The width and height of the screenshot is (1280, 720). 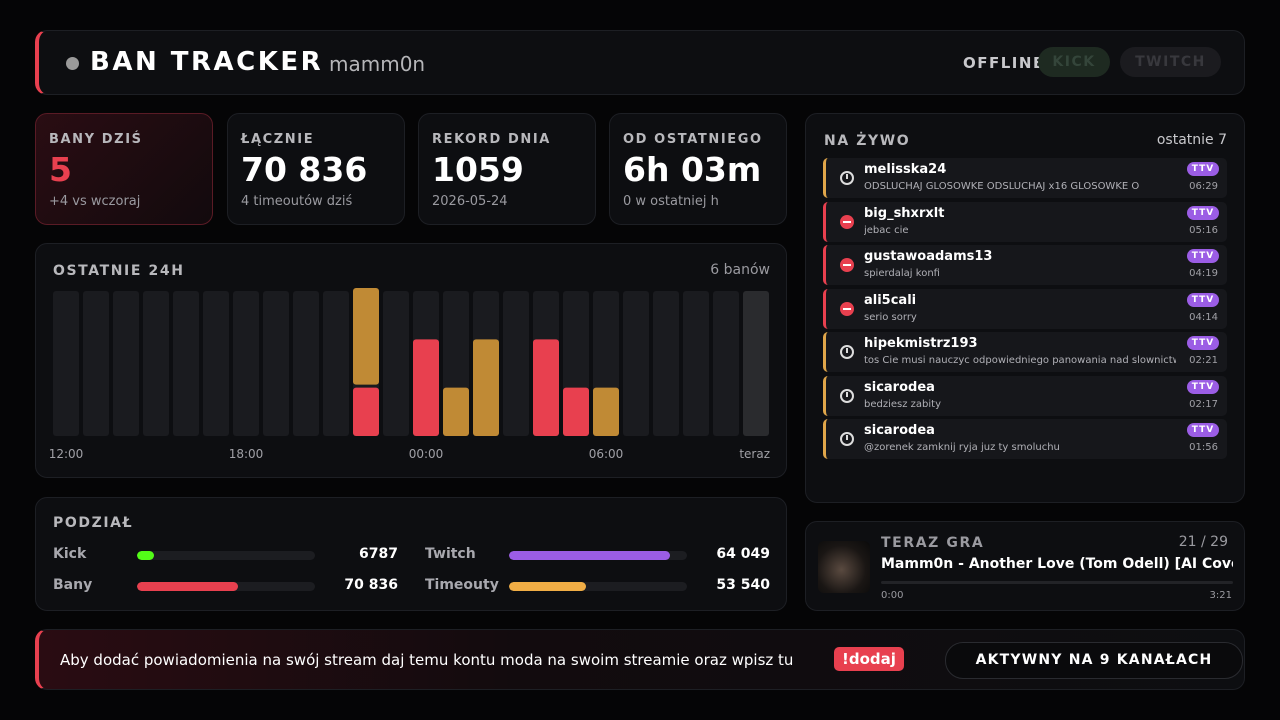 What do you see at coordinates (1094, 660) in the screenshot?
I see `active-channels: AKTYWNY NA 9 KANAŁACH` at bounding box center [1094, 660].